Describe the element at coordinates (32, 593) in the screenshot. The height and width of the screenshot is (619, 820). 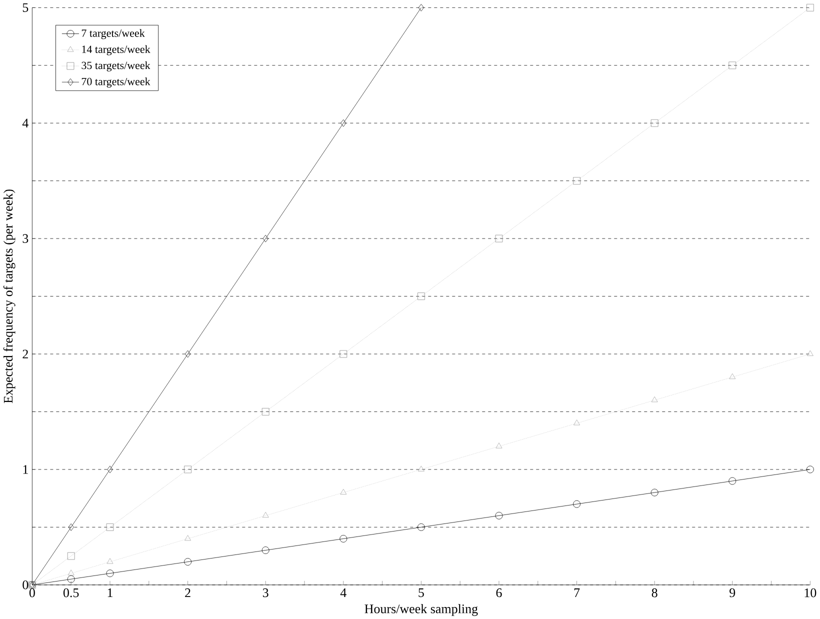
I see `x-tick-label: 0` at that location.